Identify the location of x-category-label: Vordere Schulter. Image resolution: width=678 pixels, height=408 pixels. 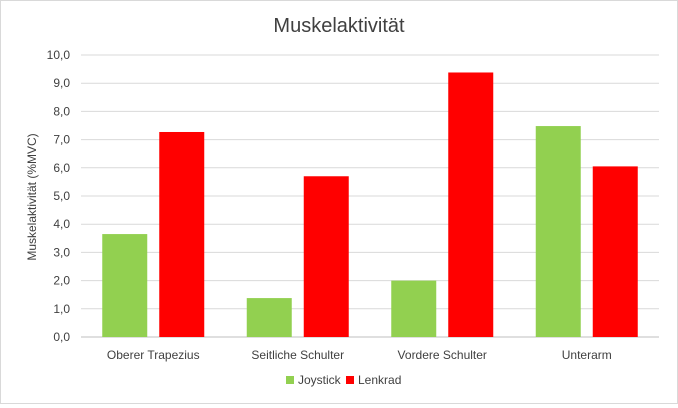
(442, 355).